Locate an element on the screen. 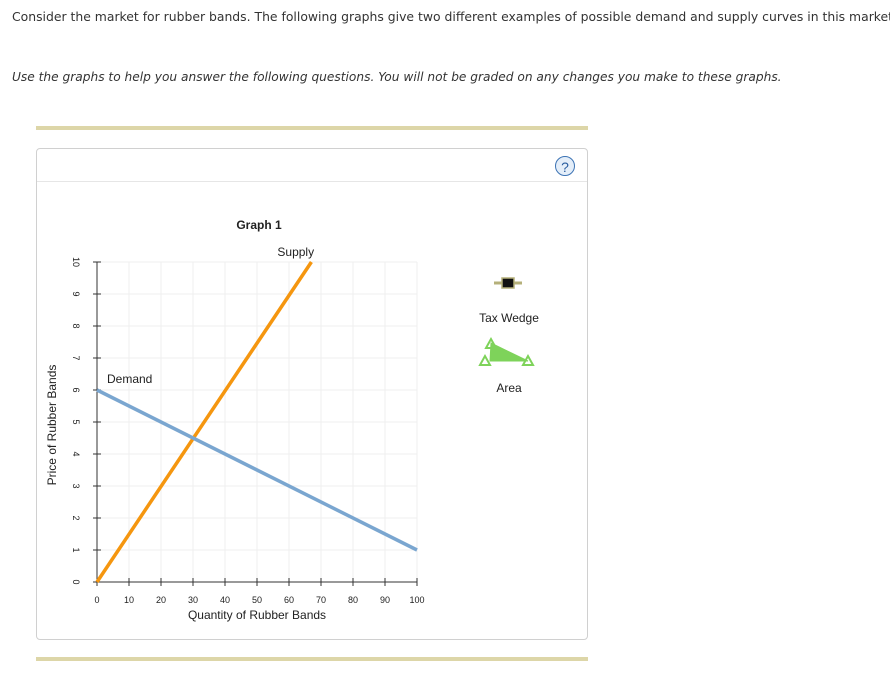  x-tick-label-3: 30 is located at coordinates (193, 600).